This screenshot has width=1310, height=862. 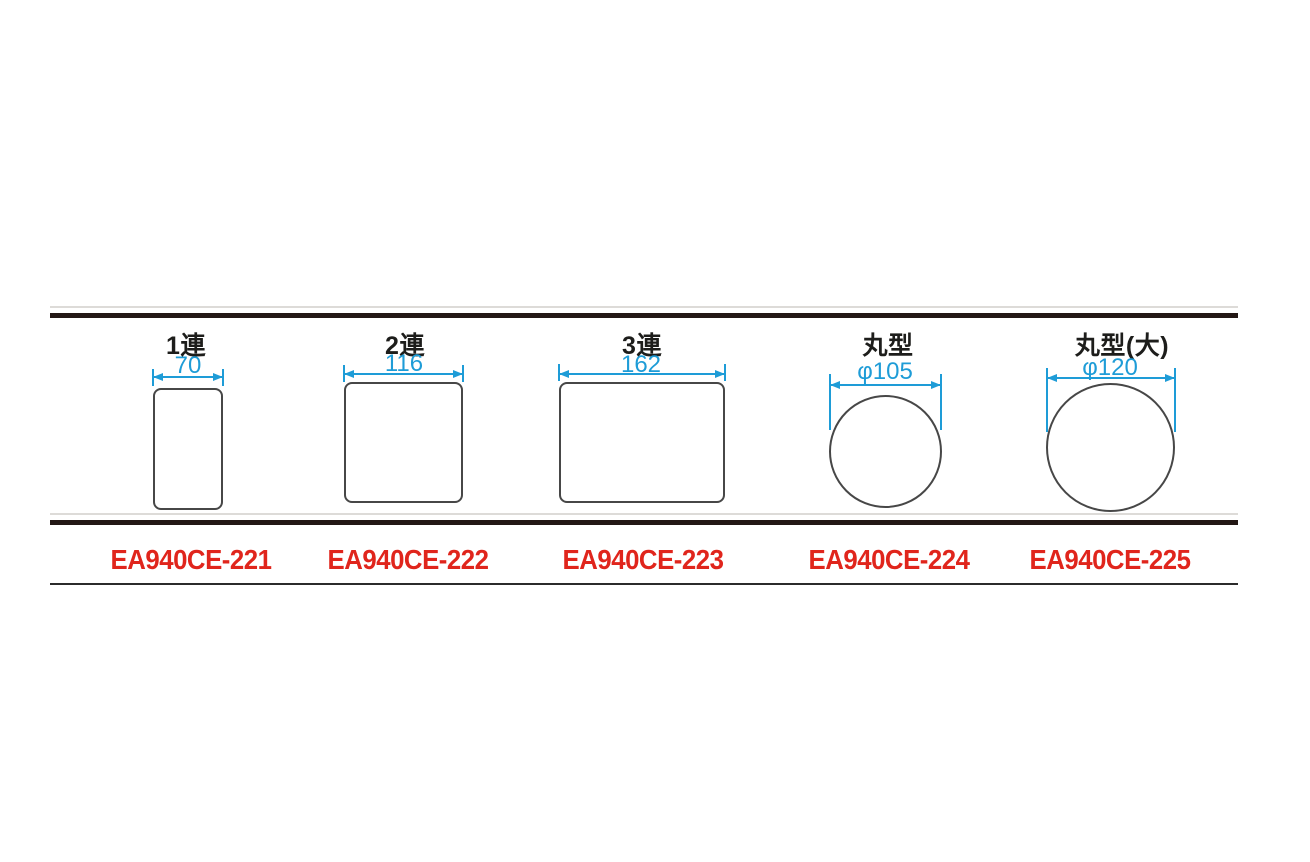 What do you see at coordinates (644, 584) in the screenshot?
I see `thin-bottom-rule` at bounding box center [644, 584].